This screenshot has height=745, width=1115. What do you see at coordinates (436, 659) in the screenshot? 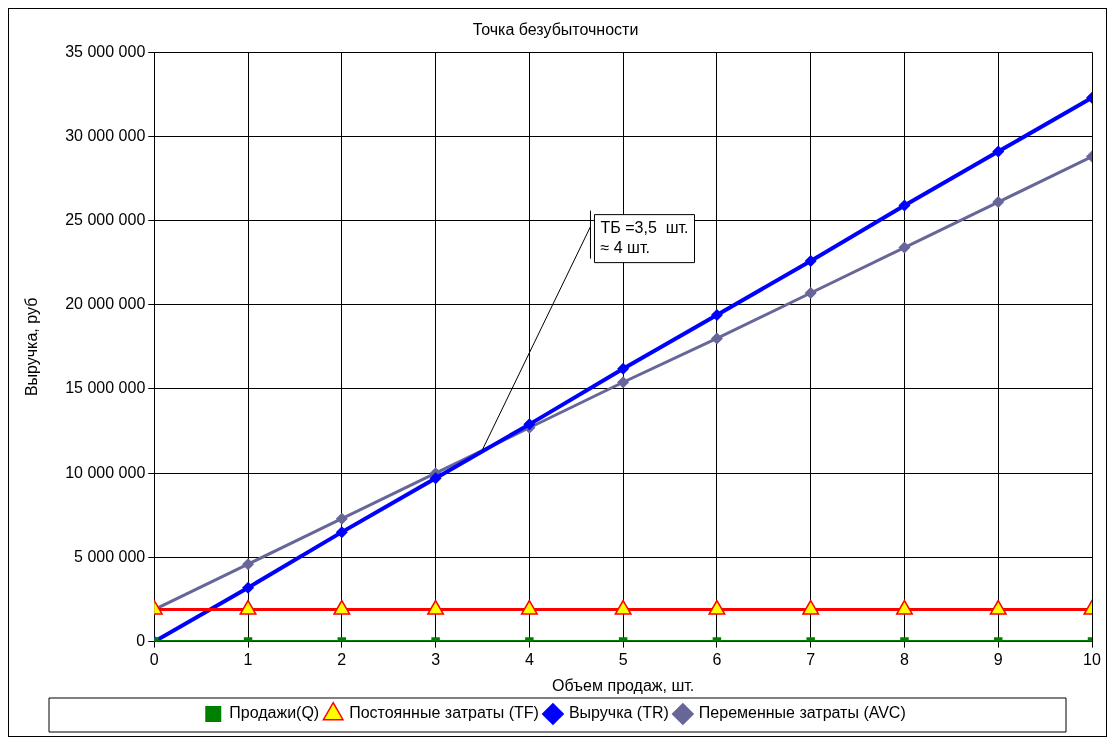
I see `x-tick-label: 3` at bounding box center [436, 659].